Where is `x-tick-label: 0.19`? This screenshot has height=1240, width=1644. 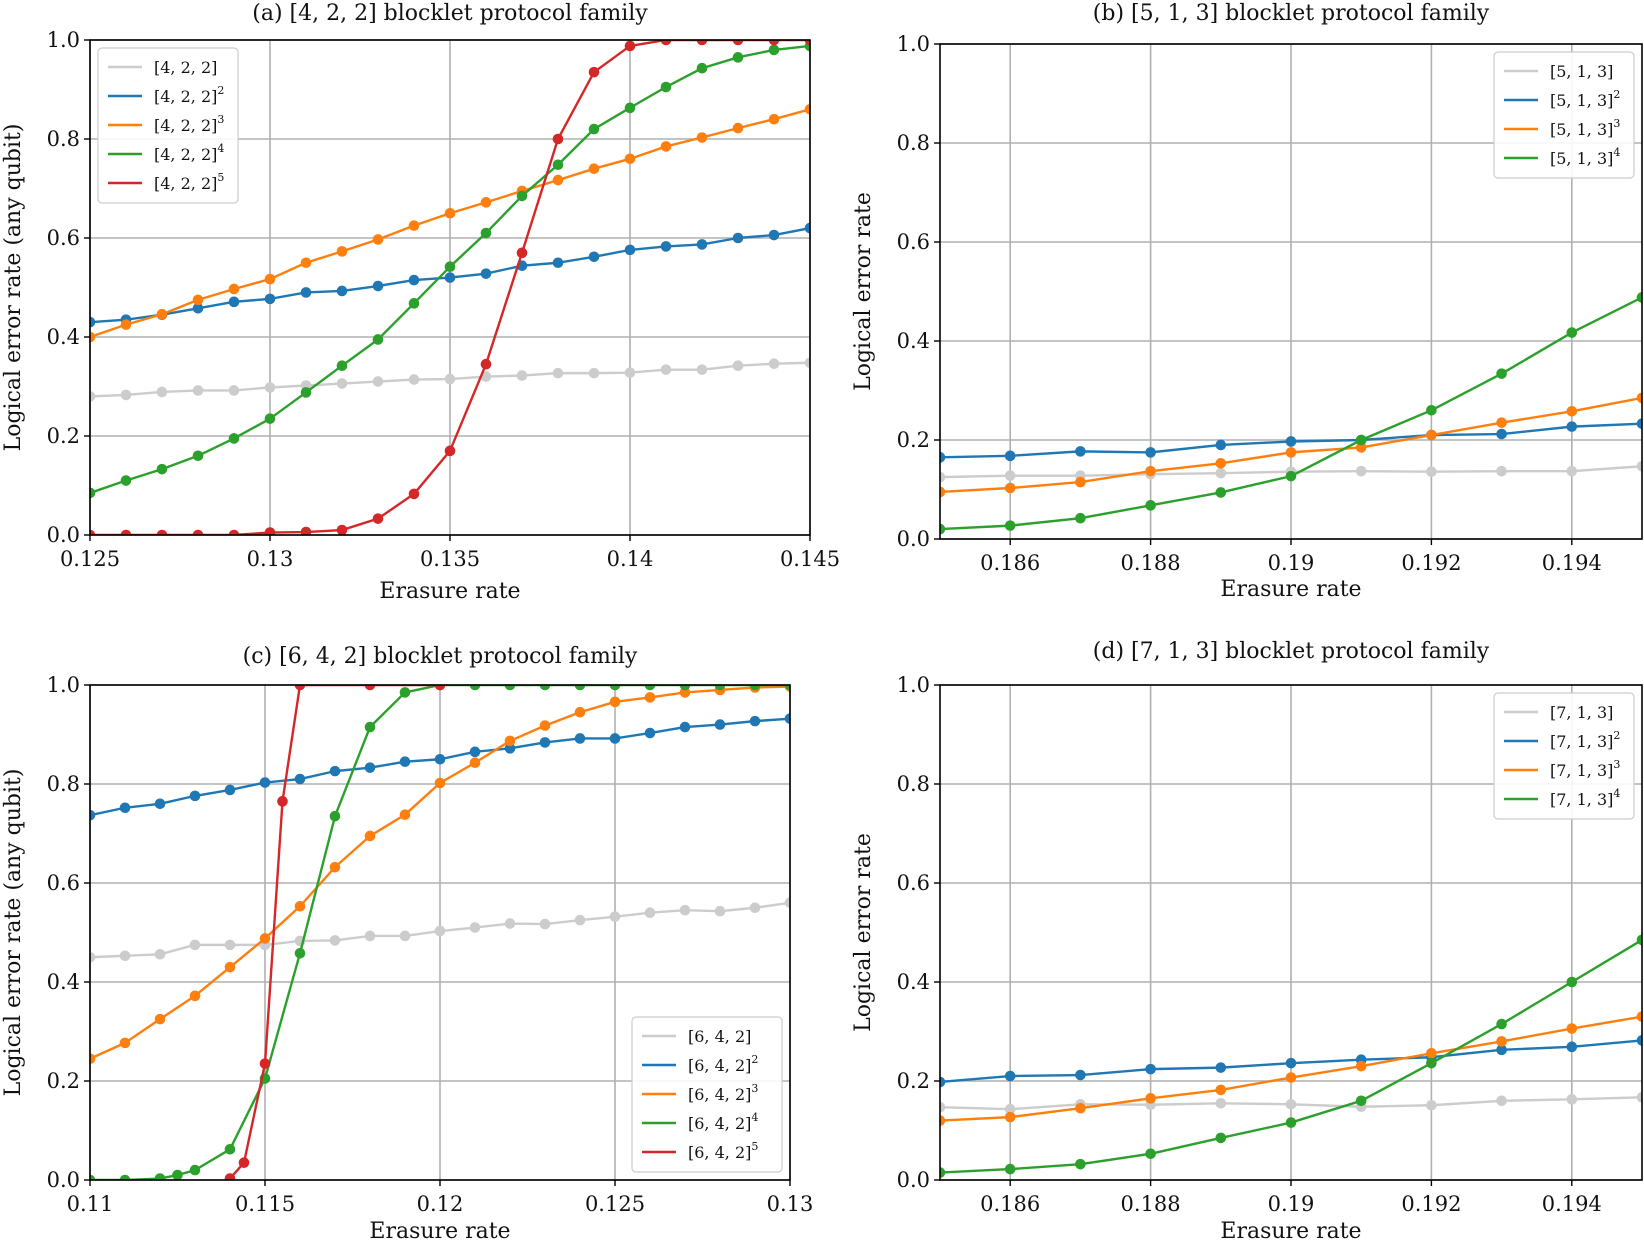
x-tick-label: 0.19 is located at coordinates (1291, 1204).